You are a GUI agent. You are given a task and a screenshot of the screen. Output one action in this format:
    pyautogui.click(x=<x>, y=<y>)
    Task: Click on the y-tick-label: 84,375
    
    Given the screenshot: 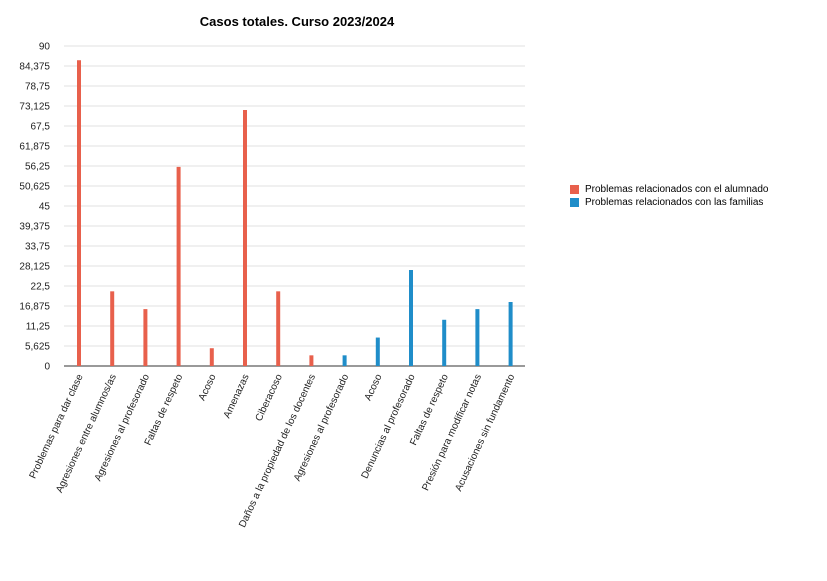 What is the action you would take?
    pyautogui.click(x=34, y=67)
    